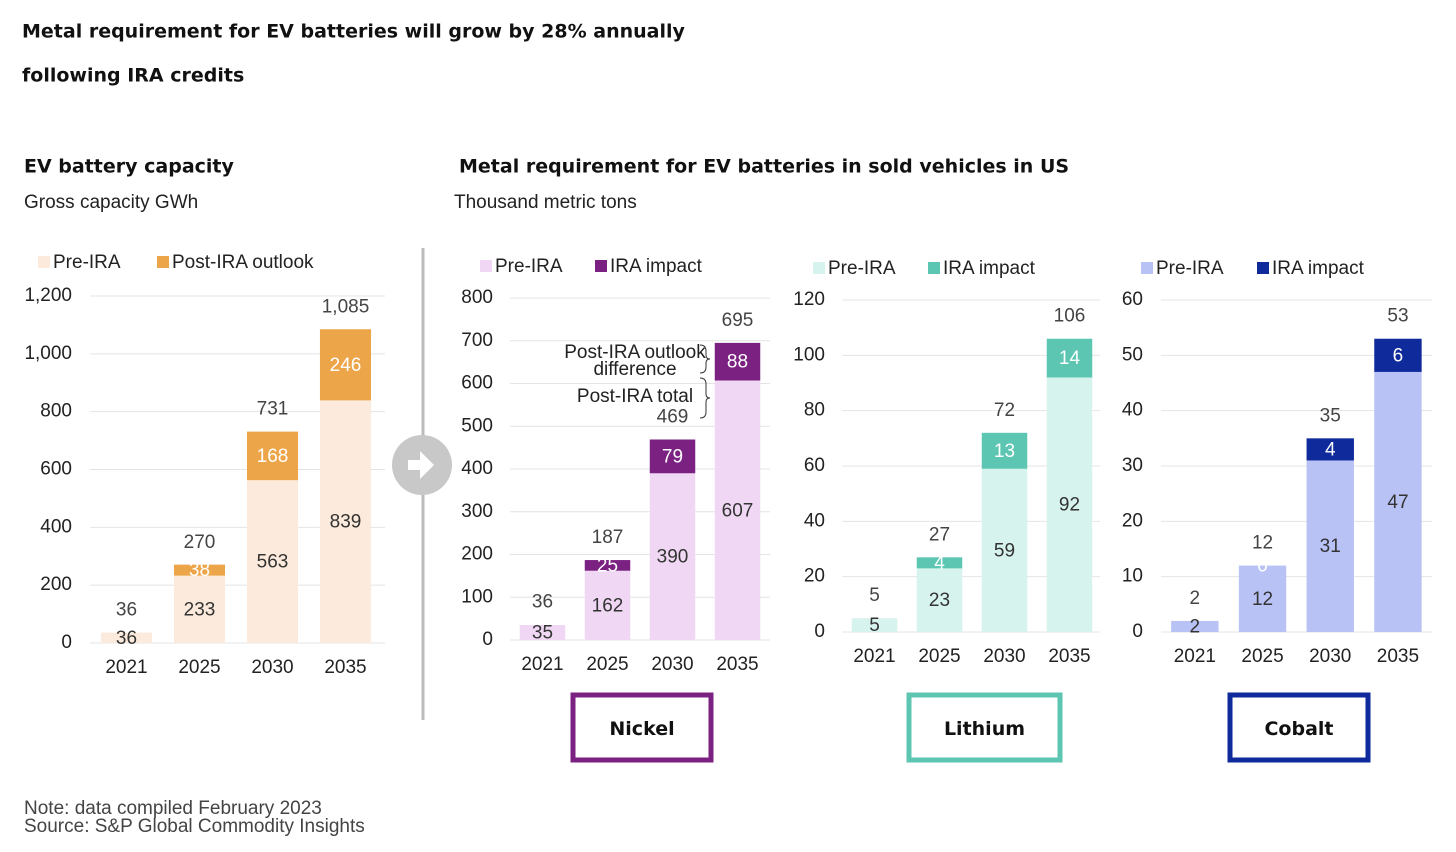  Describe the element at coordinates (273, 456) in the screenshot. I see `bar-label: 168` at that location.